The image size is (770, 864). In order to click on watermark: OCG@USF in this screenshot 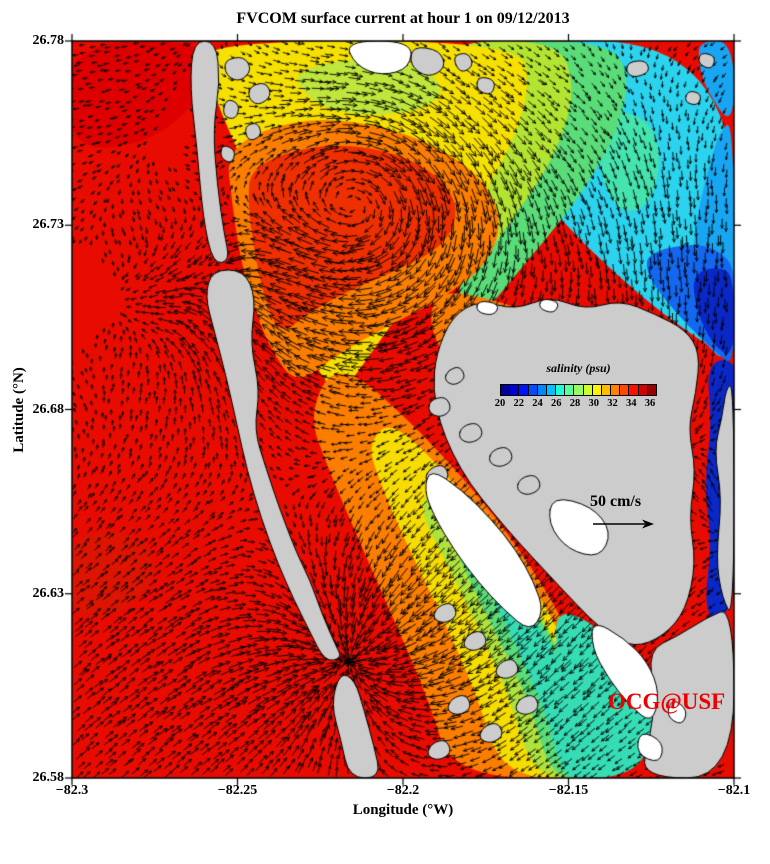, I will do `click(667, 701)`.